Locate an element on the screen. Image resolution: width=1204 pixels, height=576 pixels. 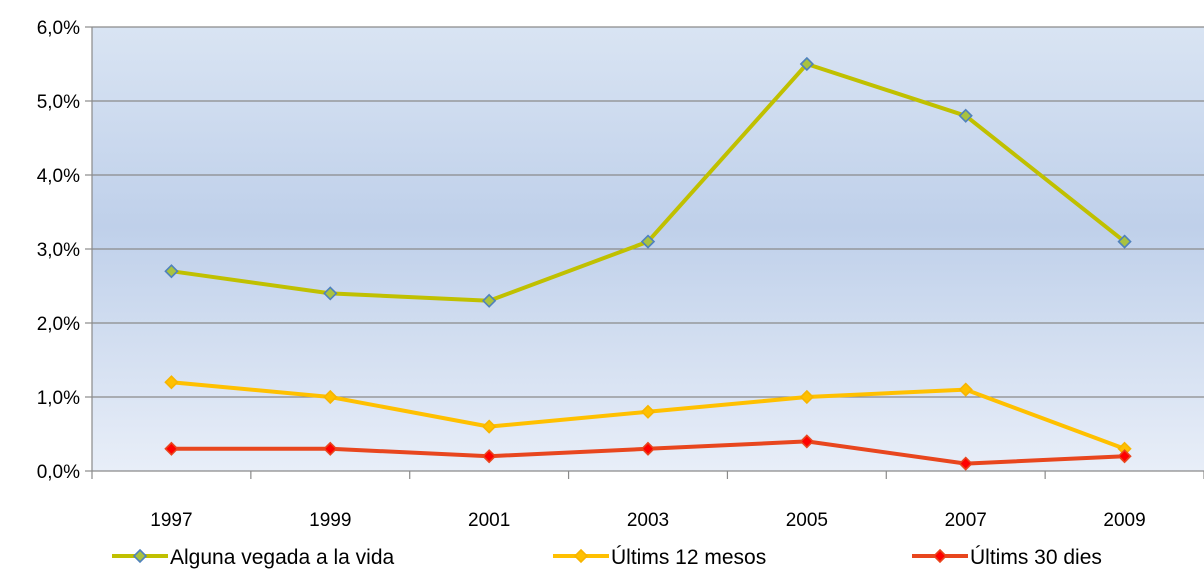
x-tick-label: 2007 is located at coordinates (966, 520).